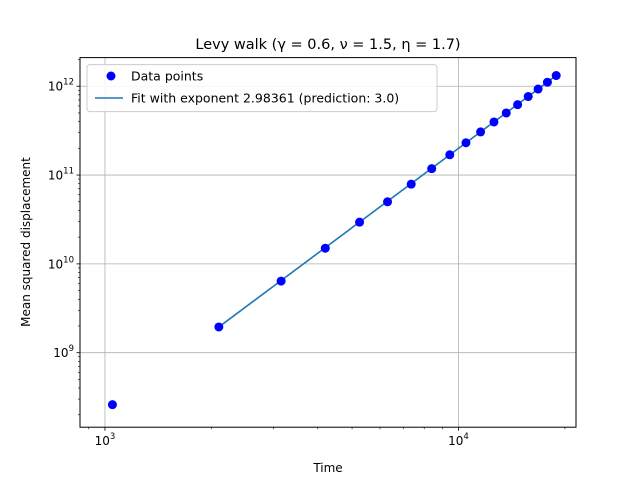 The width and height of the screenshot is (640, 480). What do you see at coordinates (61, 86) in the screenshot?
I see `y-tick-label: 1012` at bounding box center [61, 86].